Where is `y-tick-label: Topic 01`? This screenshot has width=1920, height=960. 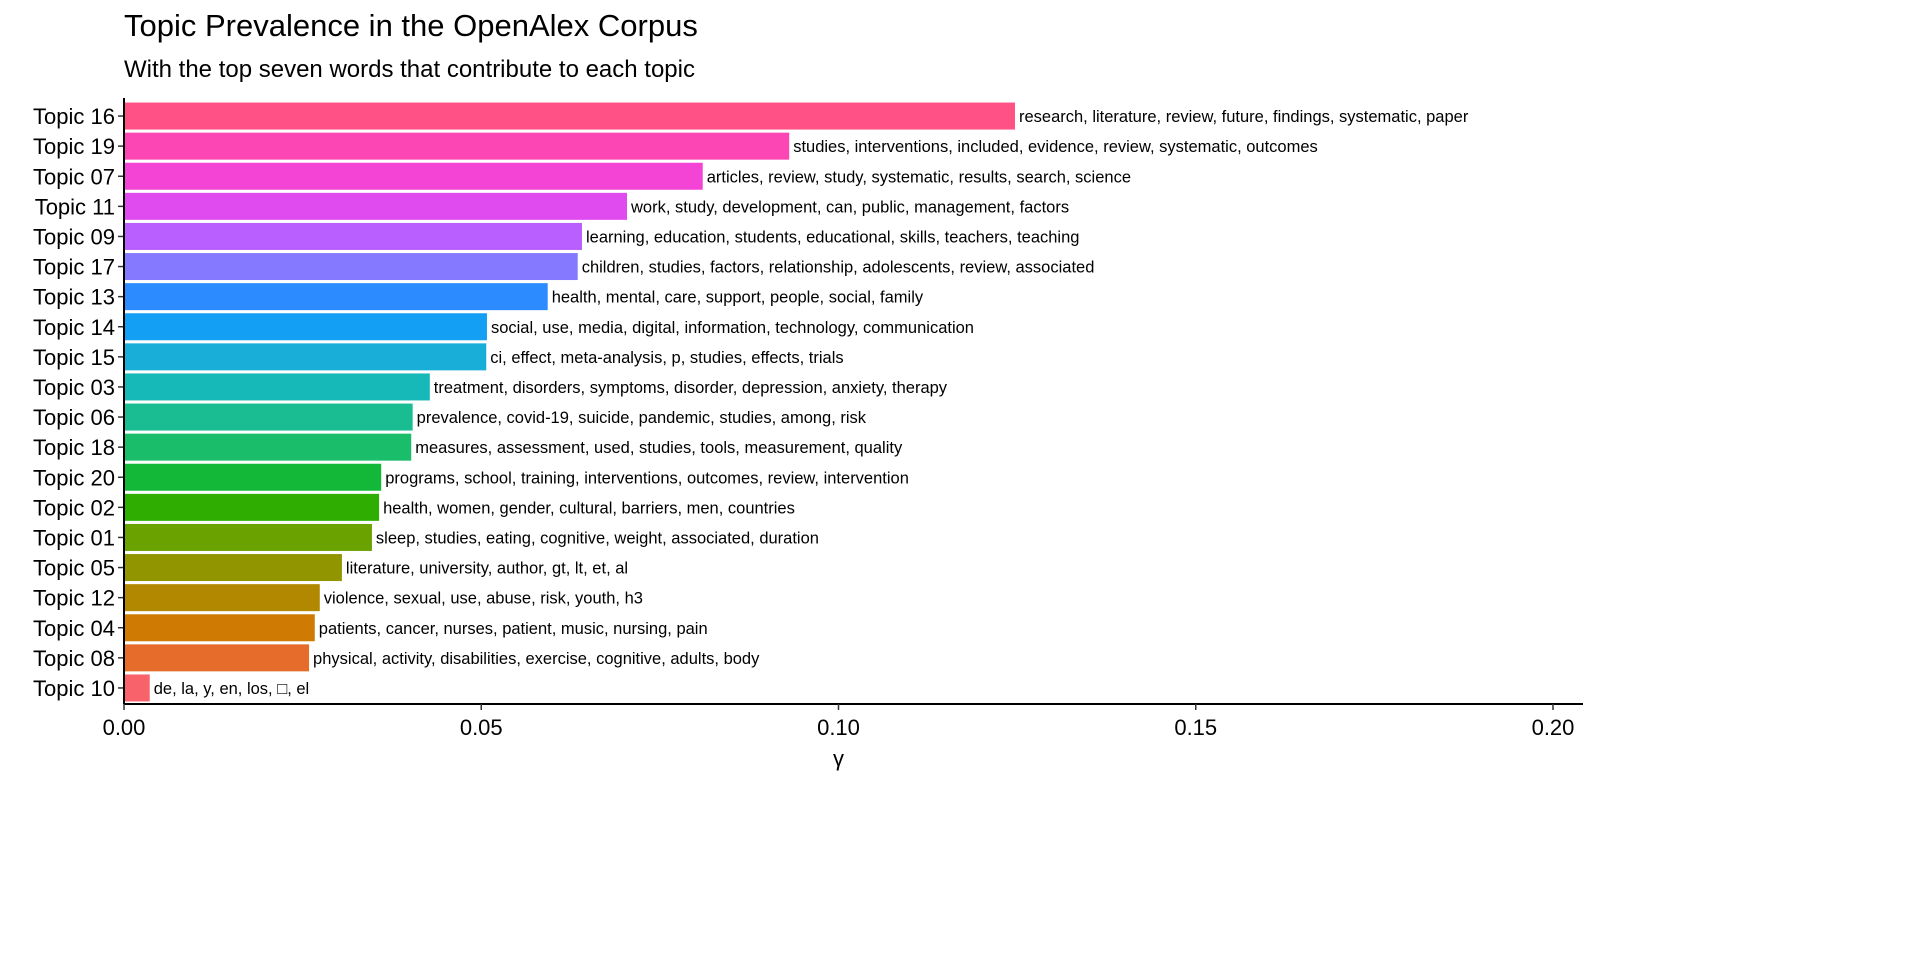 y-tick-label: Topic 01 is located at coordinates (74, 537).